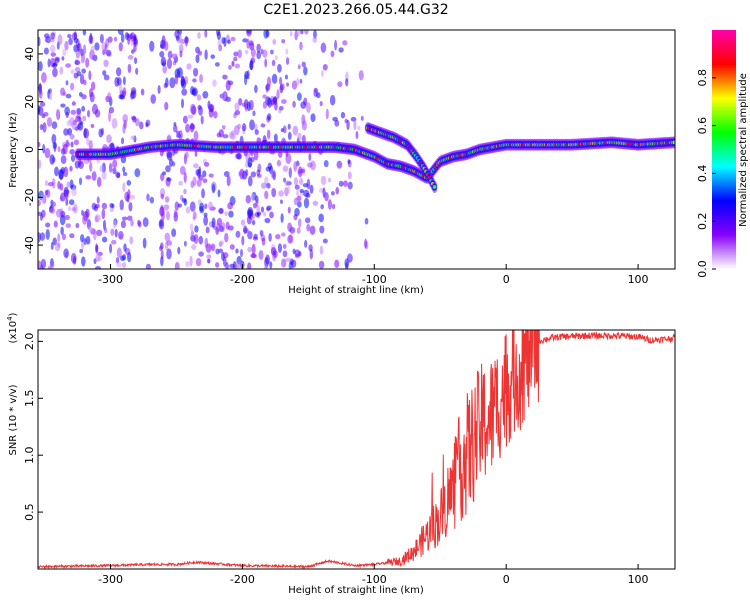 Image resolution: width=750 pixels, height=600 pixels. Describe the element at coordinates (29, 455) in the screenshot. I see `y-tick-label: 1.0` at that location.